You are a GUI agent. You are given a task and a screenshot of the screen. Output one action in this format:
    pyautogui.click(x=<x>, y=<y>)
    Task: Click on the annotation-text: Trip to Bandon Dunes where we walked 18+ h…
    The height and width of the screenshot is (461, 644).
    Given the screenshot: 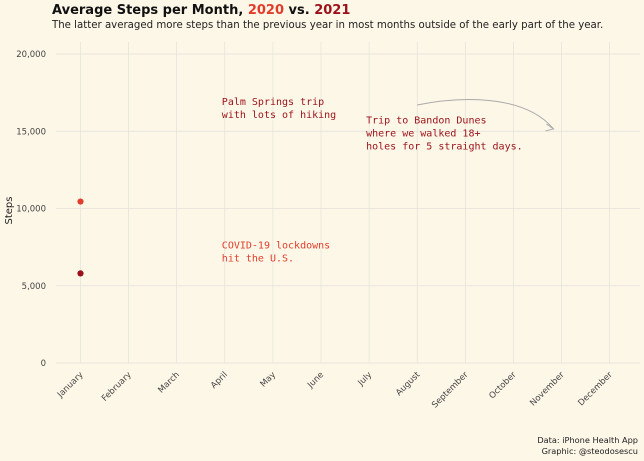 What is the action you would take?
    pyautogui.click(x=444, y=134)
    